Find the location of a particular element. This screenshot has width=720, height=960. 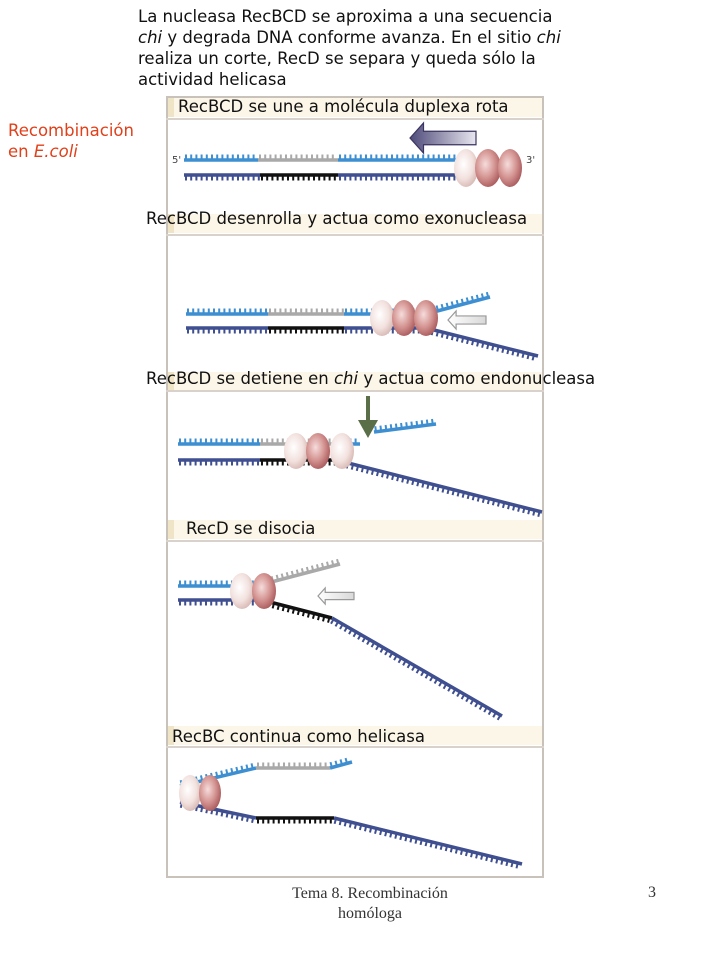

side-label-prefix: en is located at coordinates (21, 151).